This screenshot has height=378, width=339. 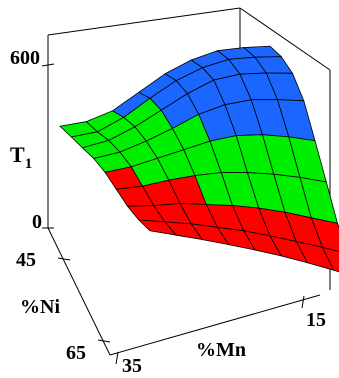 I want to click on y-tick-15: 15, so click(x=316, y=320).